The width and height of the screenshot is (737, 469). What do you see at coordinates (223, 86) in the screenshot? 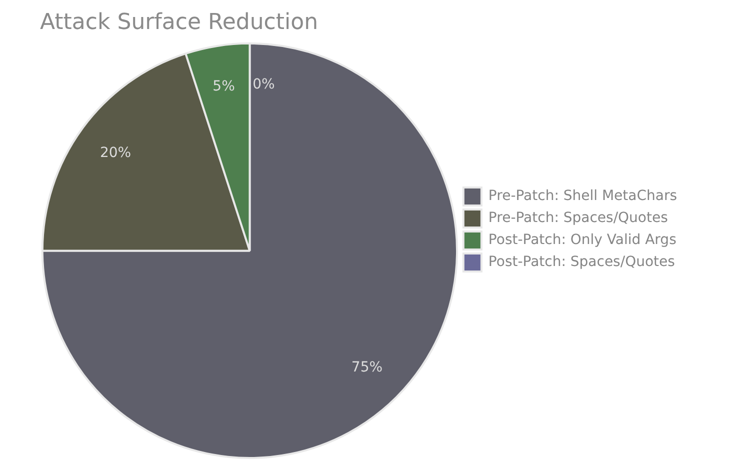
I see `data-label: 5%` at bounding box center [223, 86].